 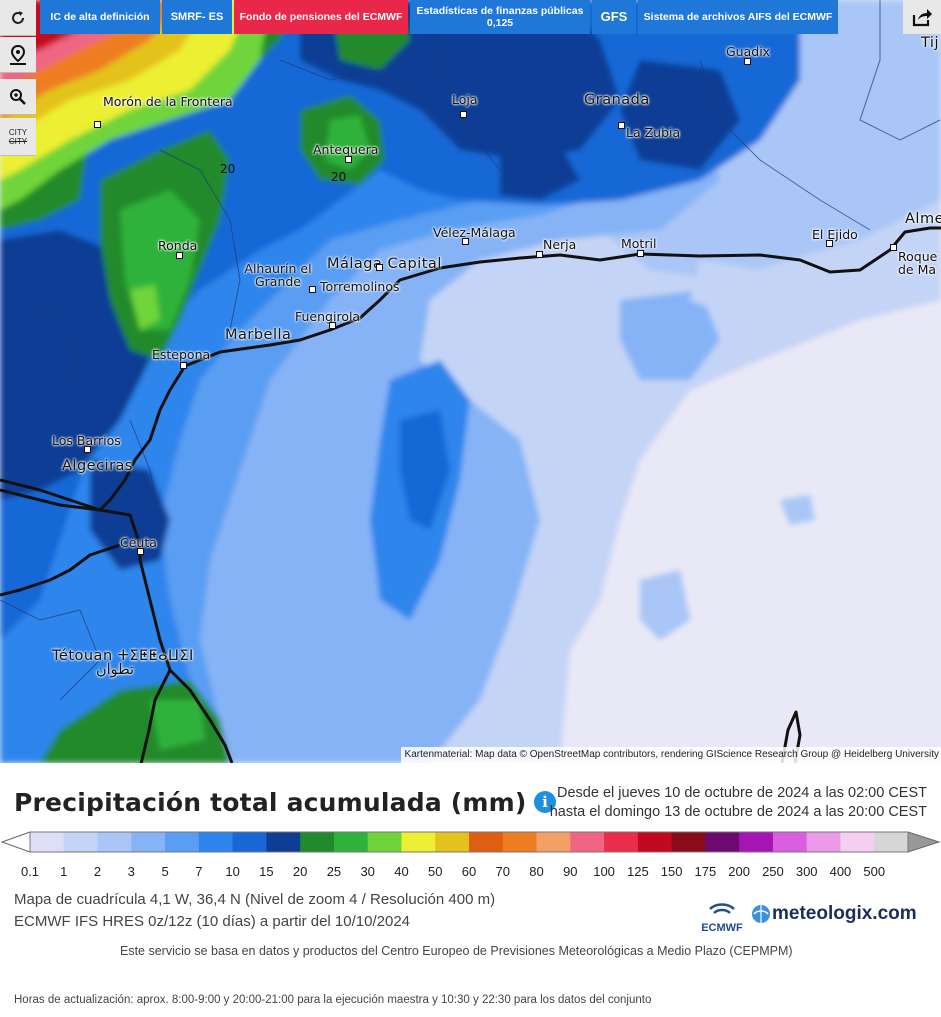 What do you see at coordinates (168, 101) in the screenshot?
I see `place-label: Morón de la Frontera` at bounding box center [168, 101].